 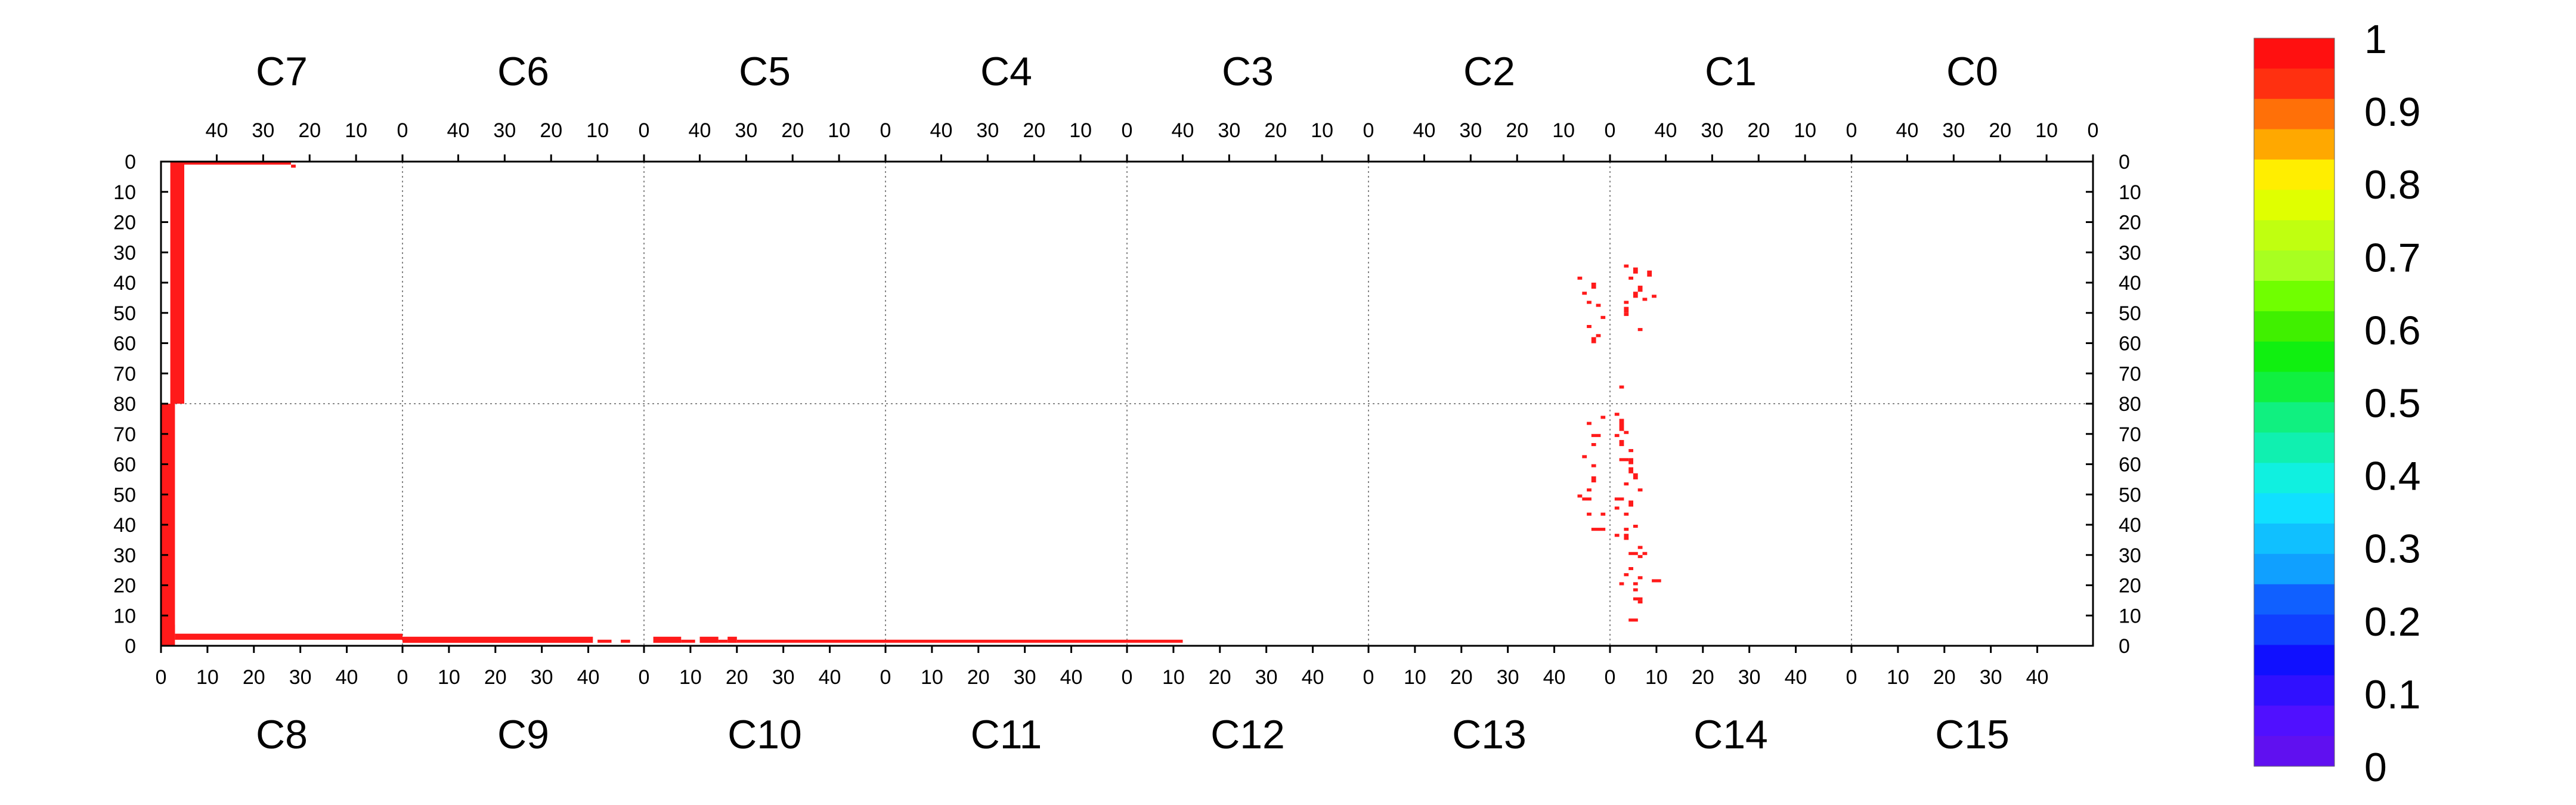 I want to click on y-tick-label-right: 80, so click(x=2130, y=405).